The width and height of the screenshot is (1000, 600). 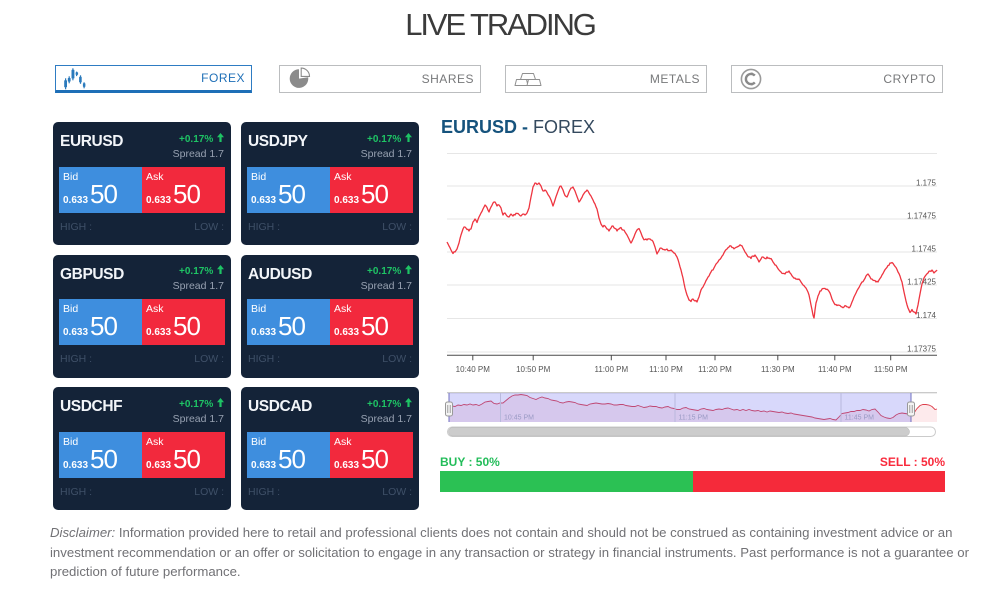 What do you see at coordinates (891, 369) in the screenshot?
I see `svg-text: 11:50 PM` at bounding box center [891, 369].